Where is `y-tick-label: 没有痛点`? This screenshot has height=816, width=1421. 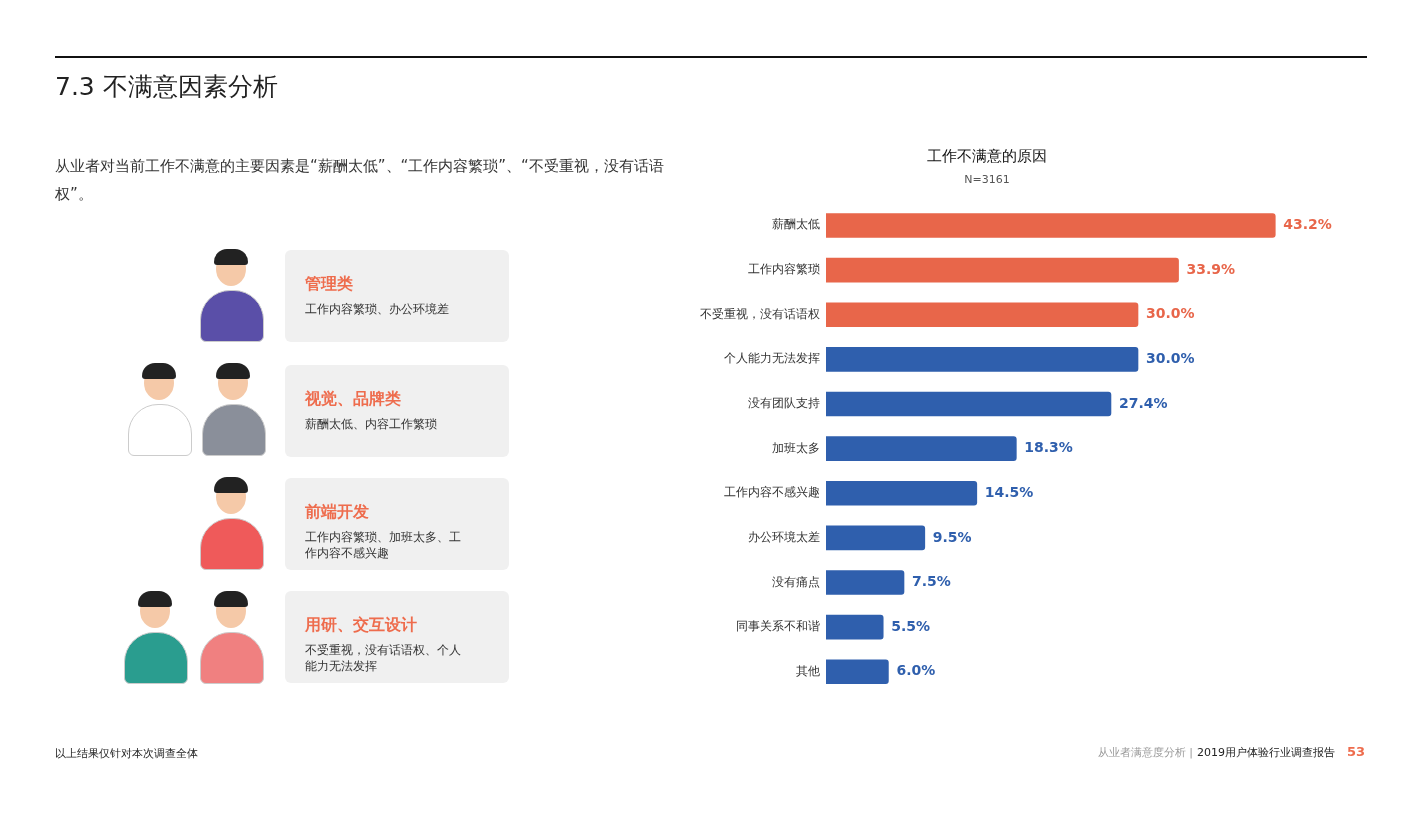 y-tick-label: 没有痛点 is located at coordinates (796, 581).